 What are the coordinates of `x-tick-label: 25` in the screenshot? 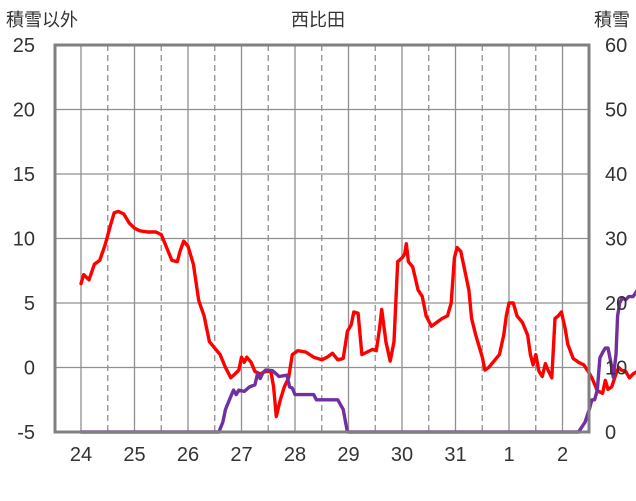 It's located at (134, 455).